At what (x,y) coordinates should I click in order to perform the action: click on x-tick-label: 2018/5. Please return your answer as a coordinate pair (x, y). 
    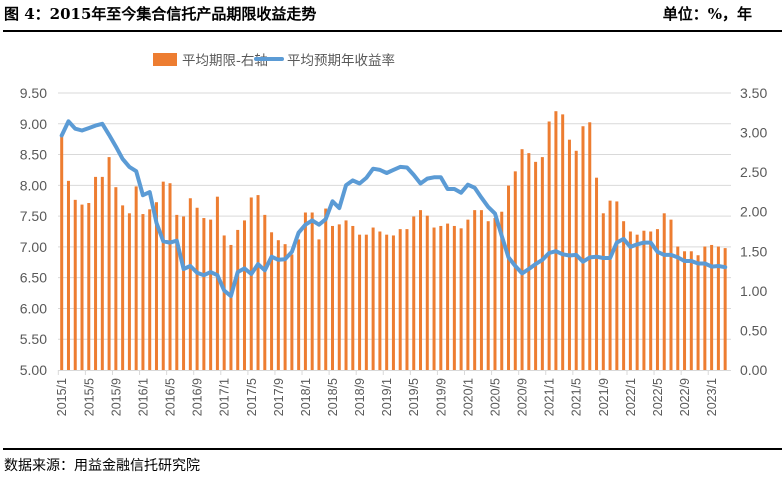
    Looking at the image, I should click on (333, 397).